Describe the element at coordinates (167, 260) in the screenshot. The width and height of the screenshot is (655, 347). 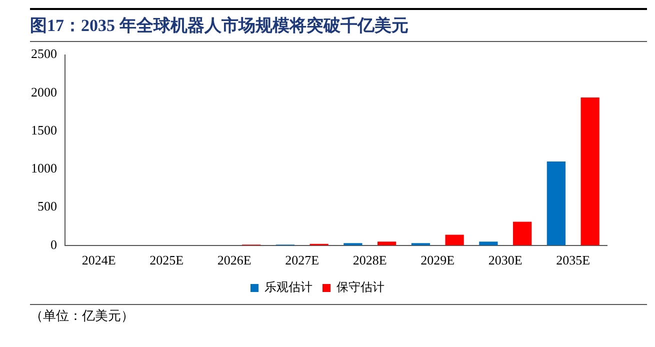
I see `x-tick-label: 2025E` at that location.